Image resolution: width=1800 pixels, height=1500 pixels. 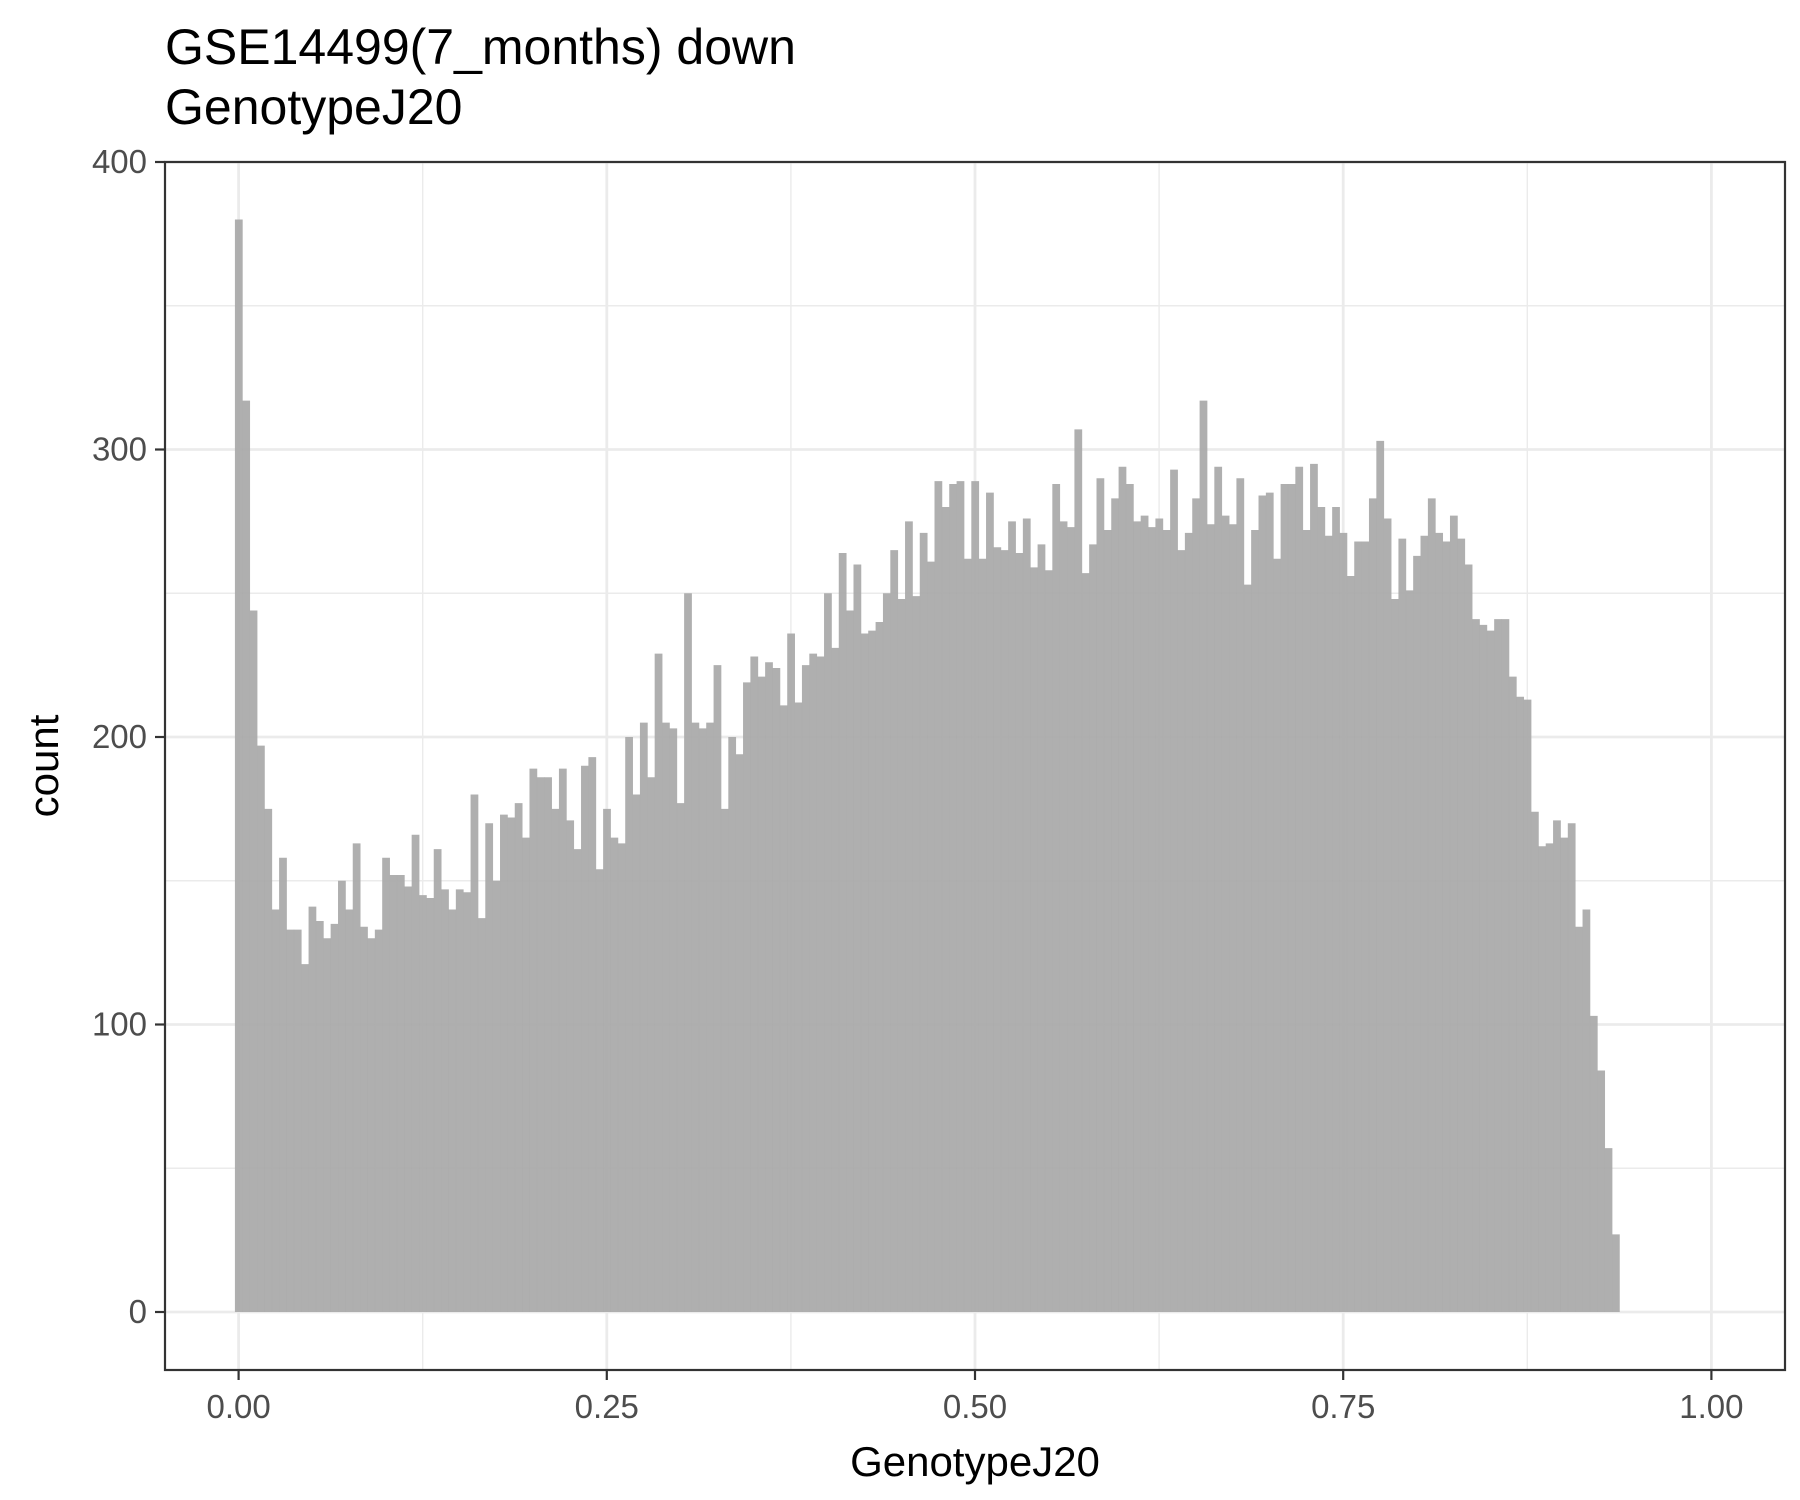 I want to click on x-tick-label: 0.75, so click(x=1343, y=1406).